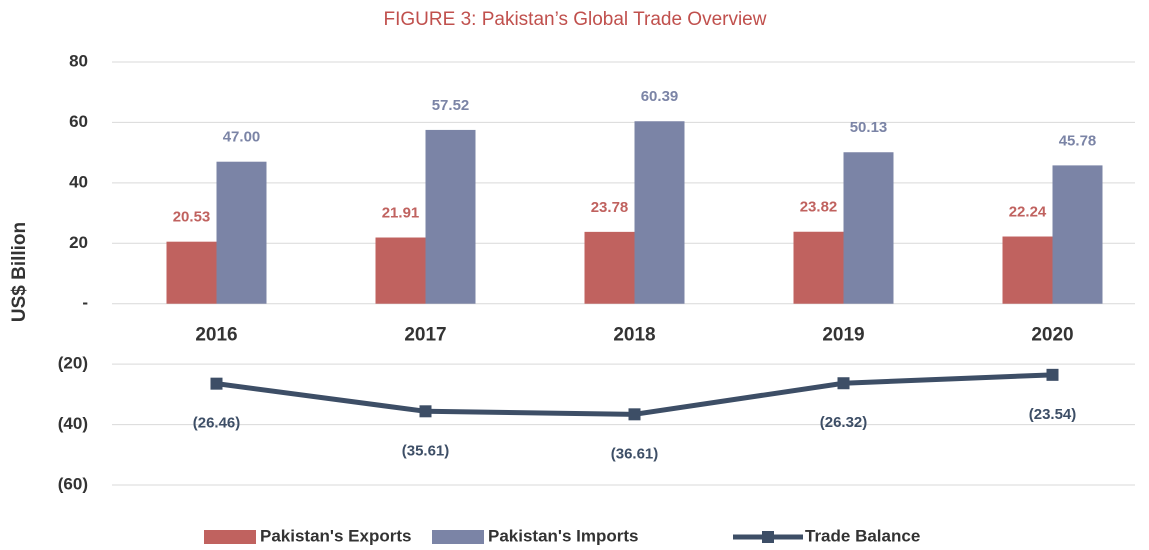 This screenshot has width=1149, height=550. What do you see at coordinates (78, 181) in the screenshot?
I see `y-tick-label: 40` at bounding box center [78, 181].